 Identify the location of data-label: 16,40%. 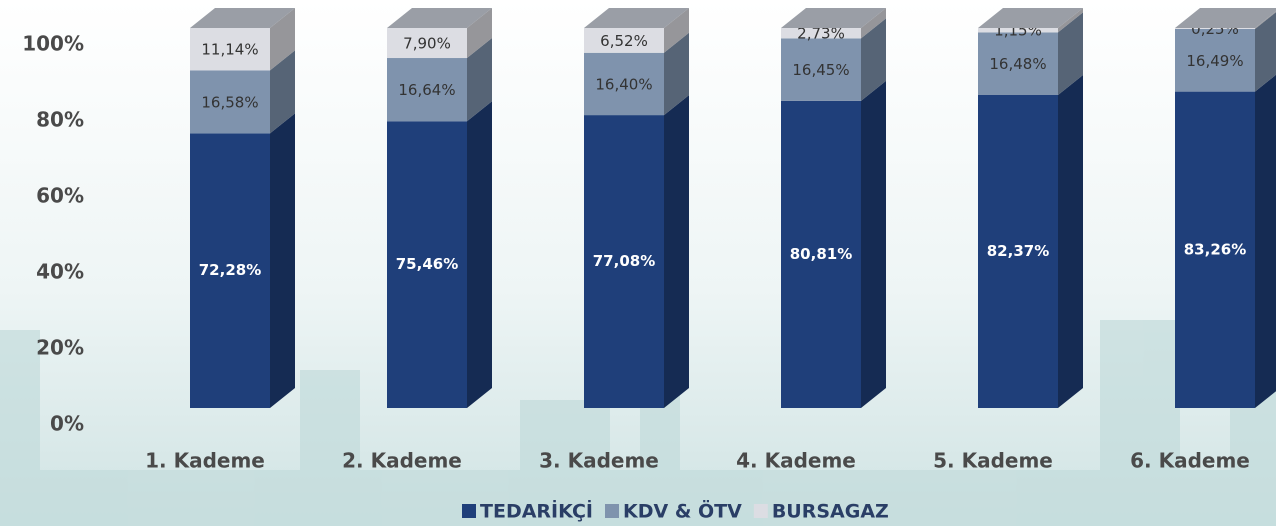
(623, 84).